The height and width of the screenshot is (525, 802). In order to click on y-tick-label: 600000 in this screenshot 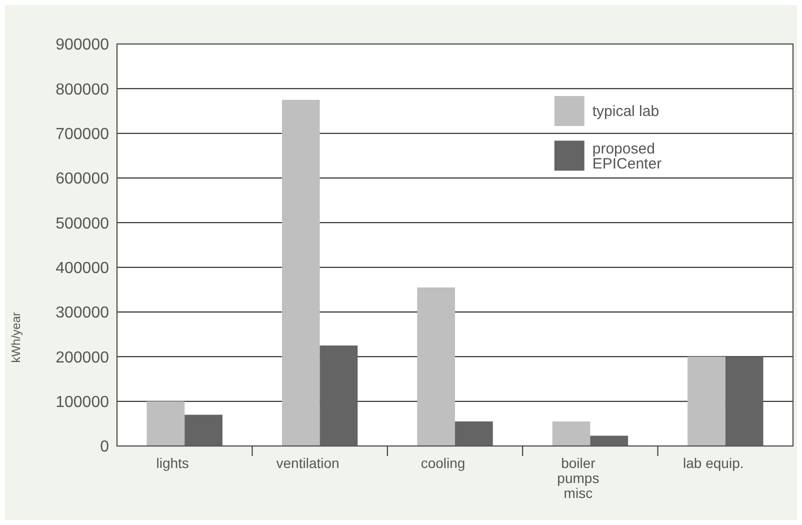, I will do `click(83, 179)`.